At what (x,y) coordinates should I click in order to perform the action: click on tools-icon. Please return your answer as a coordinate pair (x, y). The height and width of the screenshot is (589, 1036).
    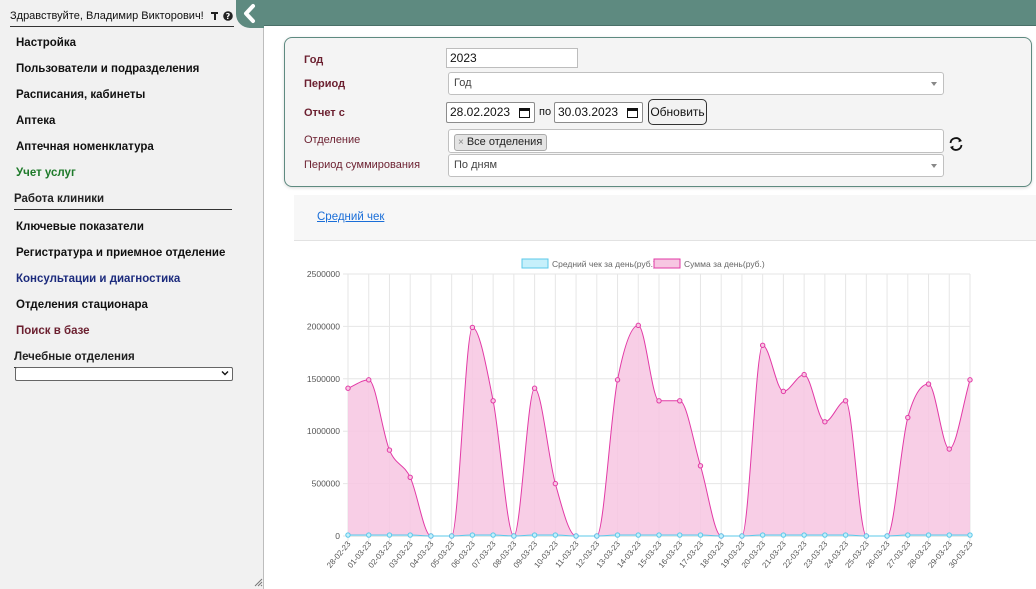
    Looking at the image, I should click on (215, 16).